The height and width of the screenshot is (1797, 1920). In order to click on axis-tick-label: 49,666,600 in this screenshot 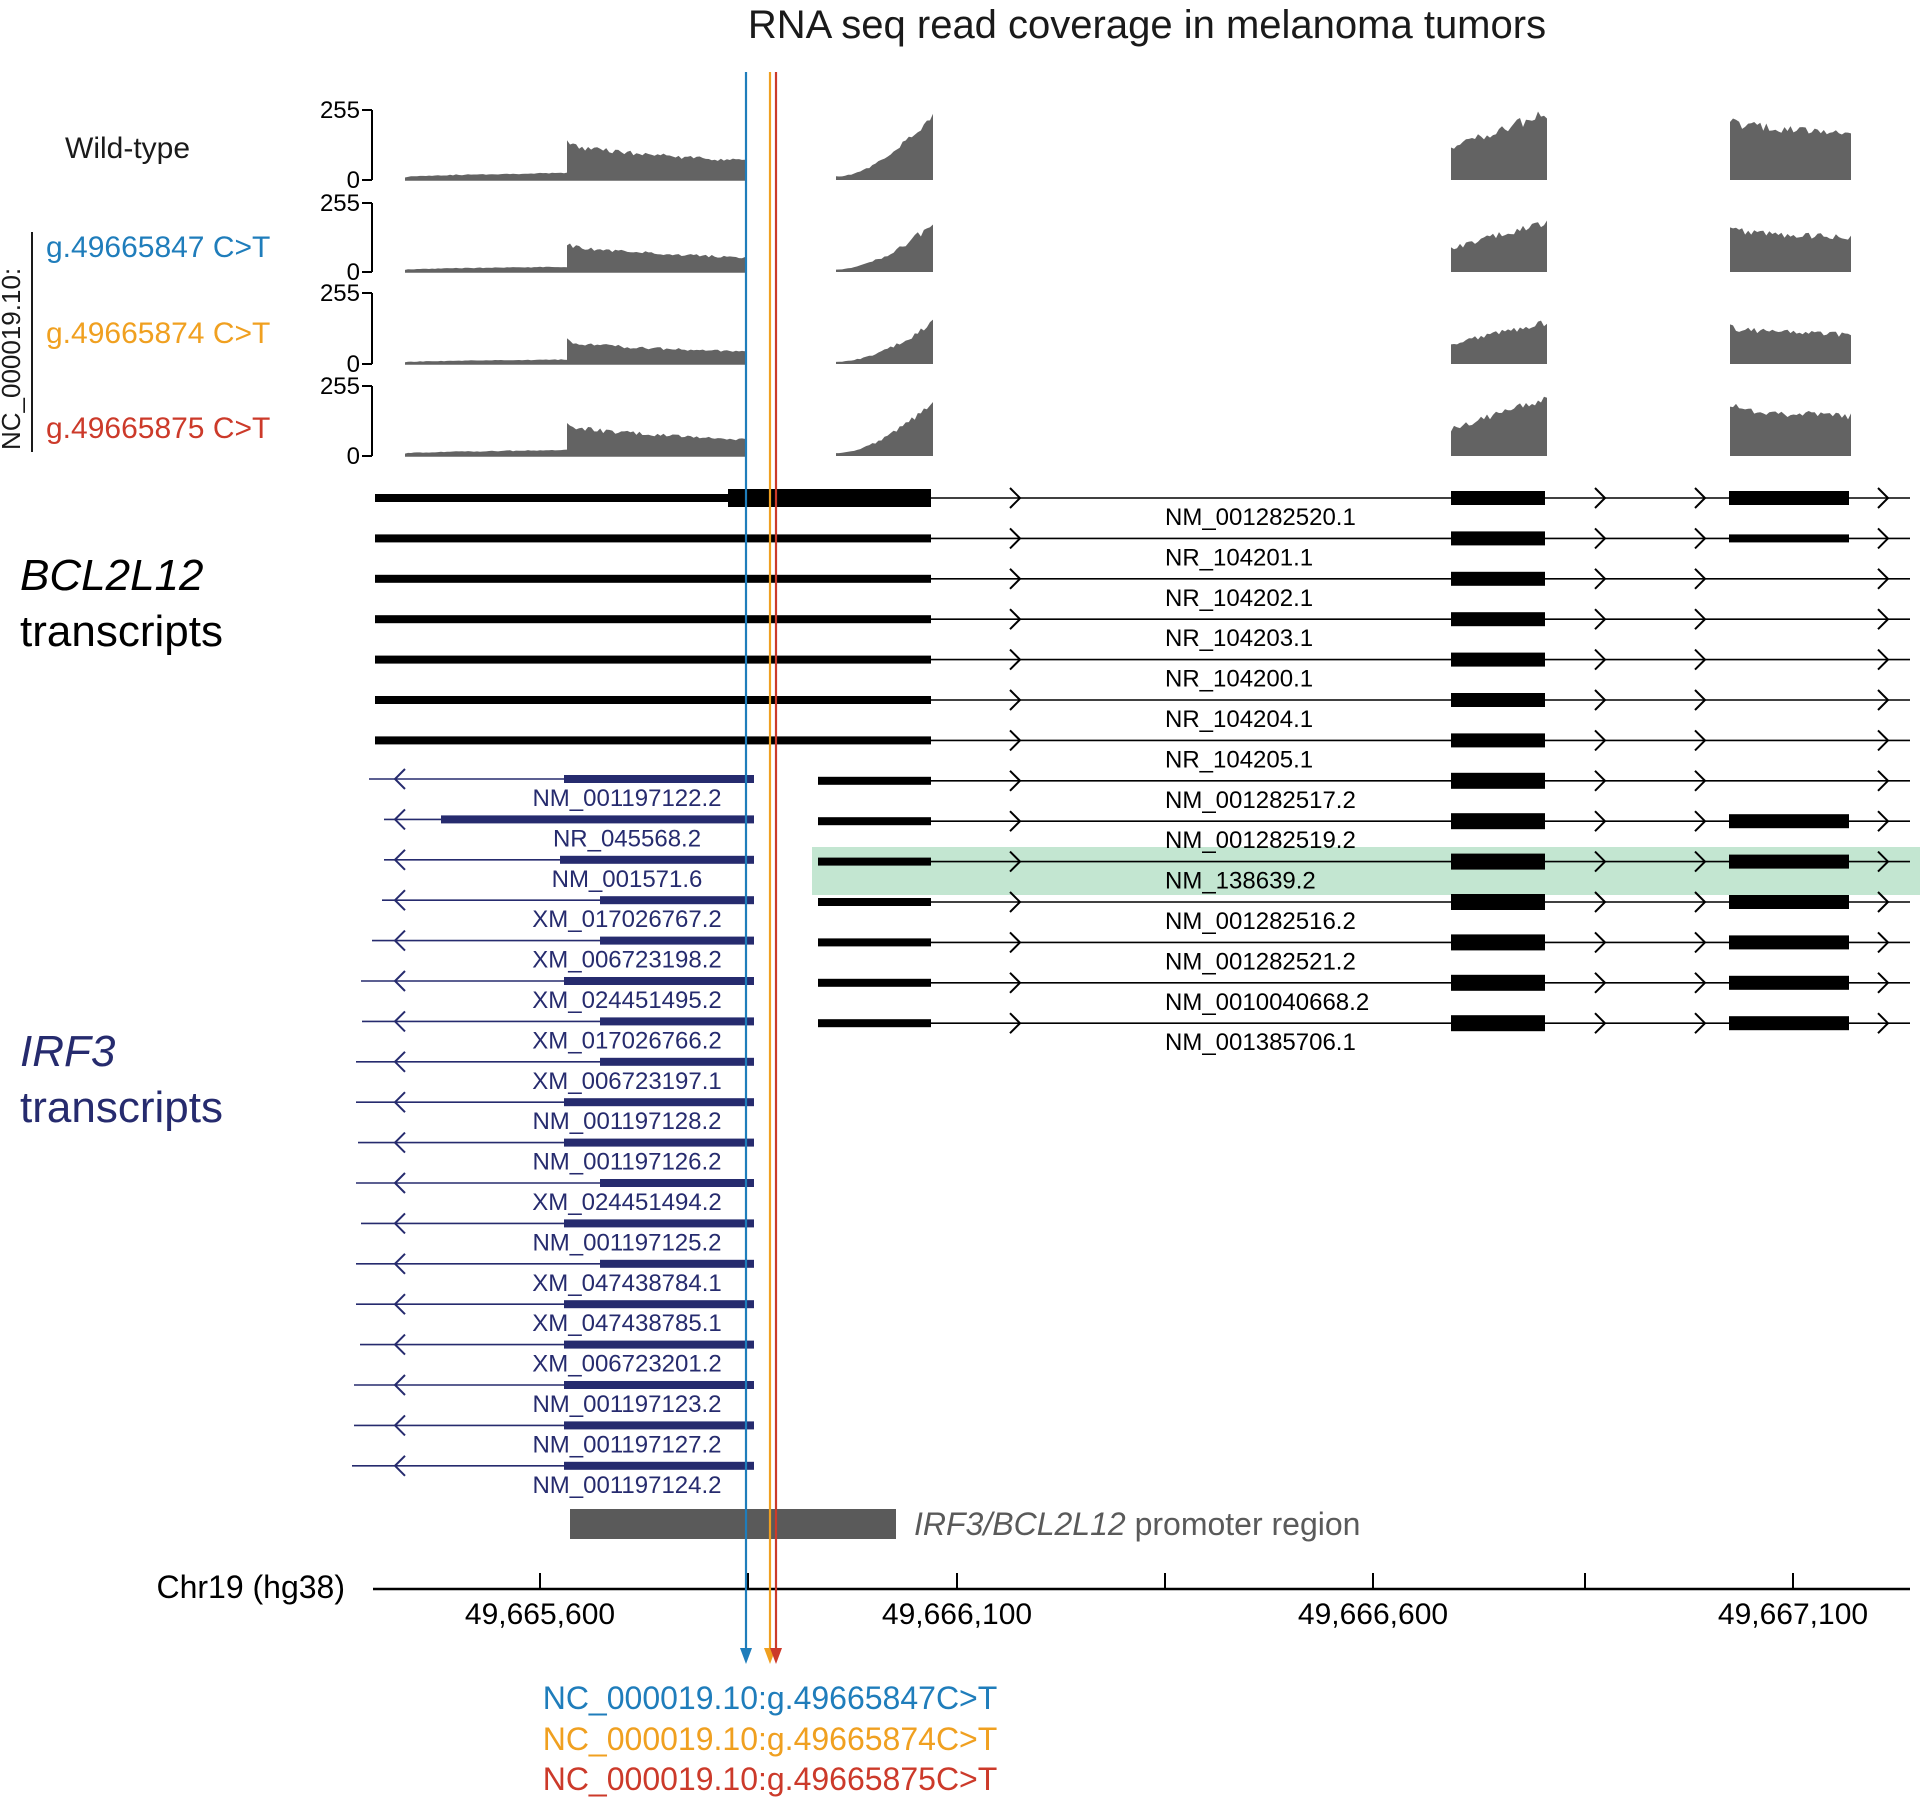, I will do `click(1373, 1614)`.